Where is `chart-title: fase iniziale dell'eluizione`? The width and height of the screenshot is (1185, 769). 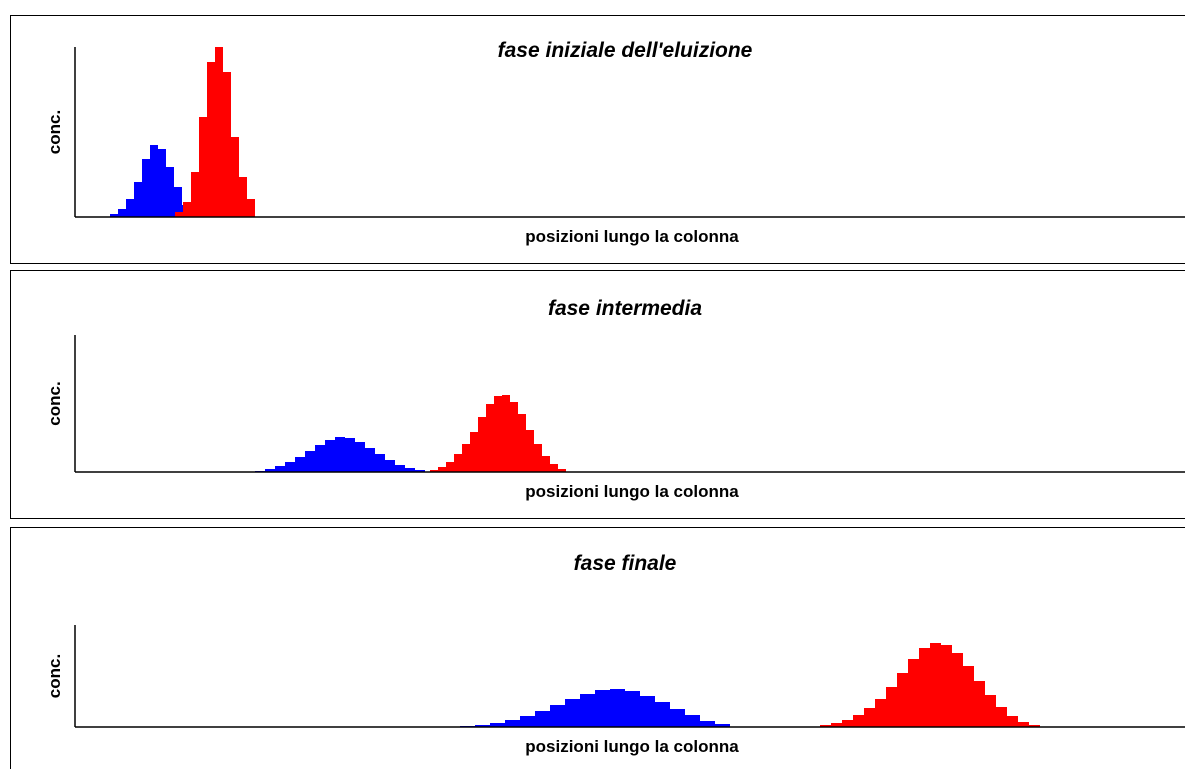
chart-title: fase iniziale dell'eluizione is located at coordinates (625, 50).